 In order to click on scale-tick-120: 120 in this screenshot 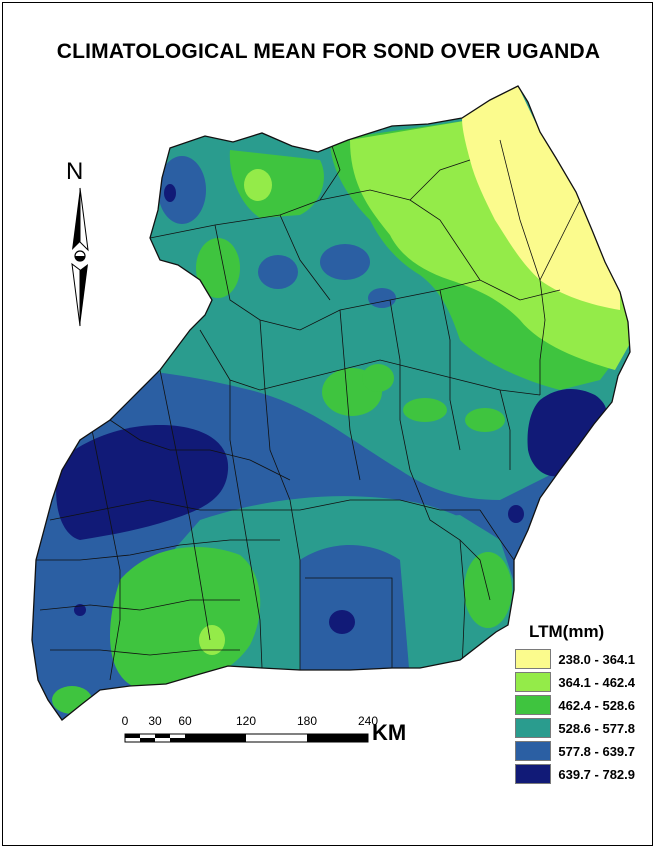, I will do `click(246, 721)`.